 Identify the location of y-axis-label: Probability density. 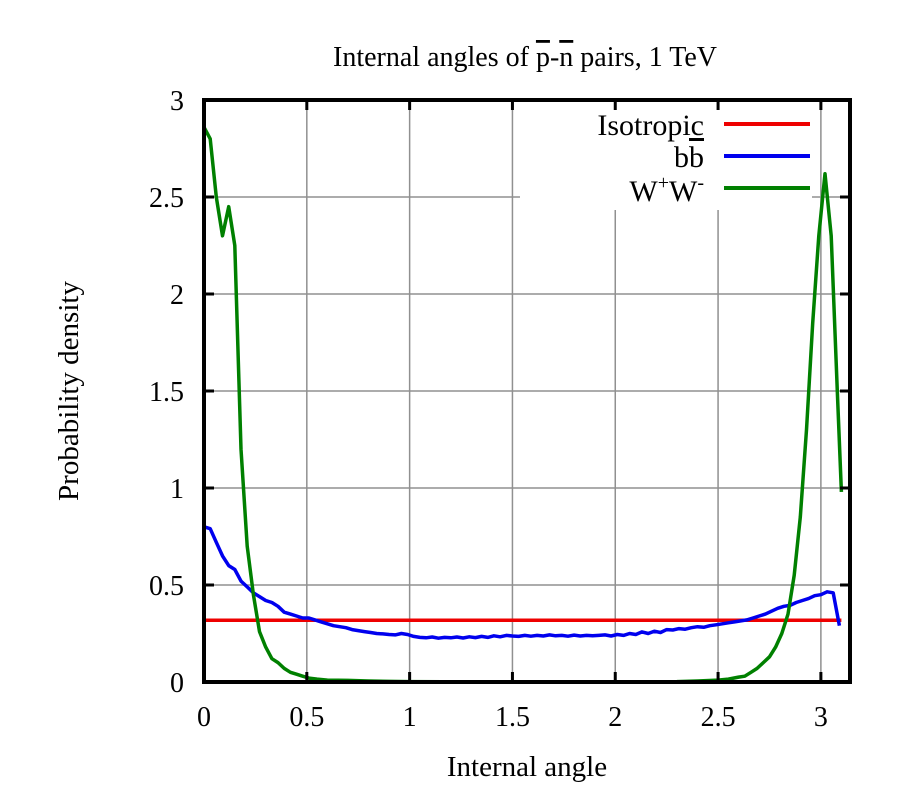
(69, 391).